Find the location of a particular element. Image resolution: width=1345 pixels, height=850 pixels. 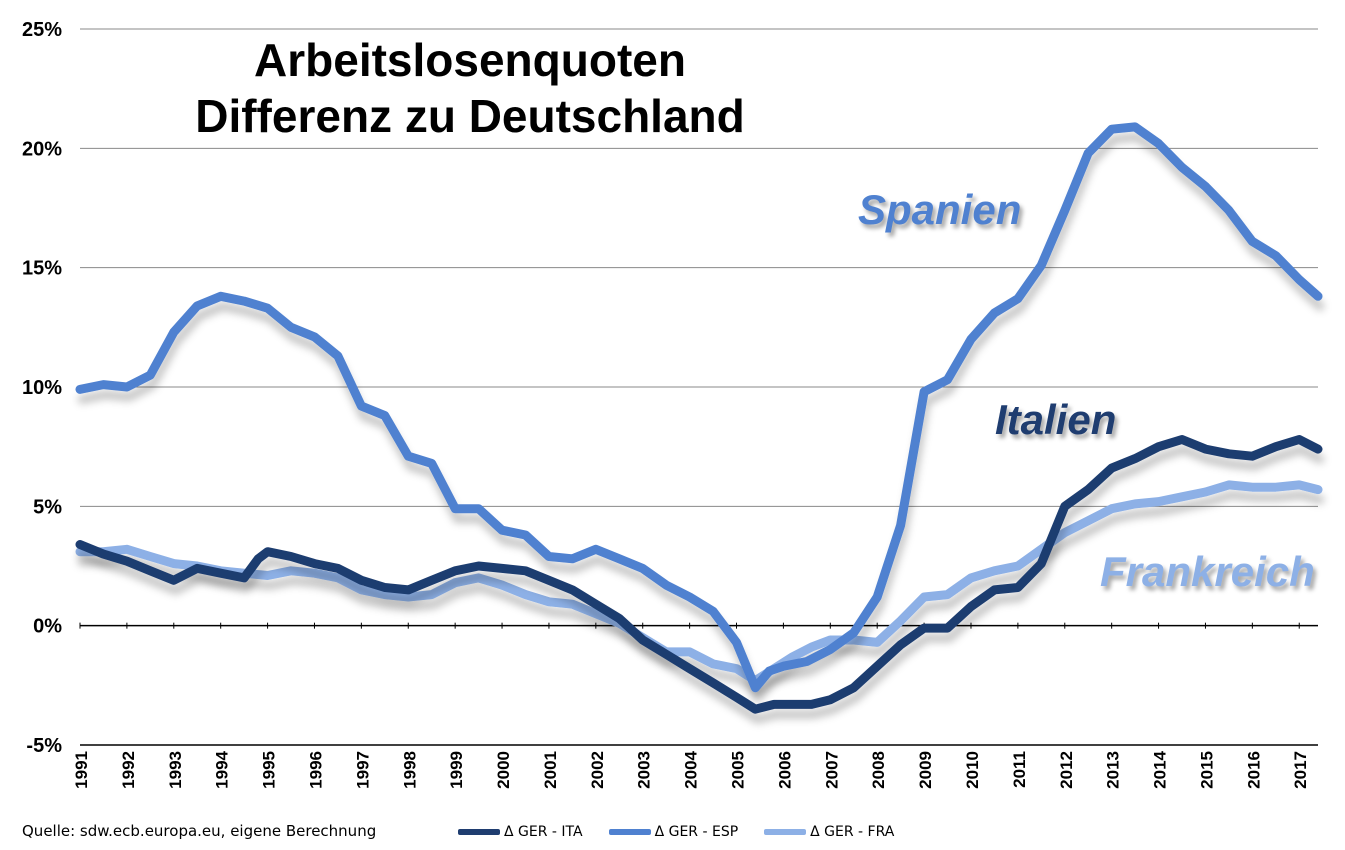

ytick-label: 0% is located at coordinates (47, 627).